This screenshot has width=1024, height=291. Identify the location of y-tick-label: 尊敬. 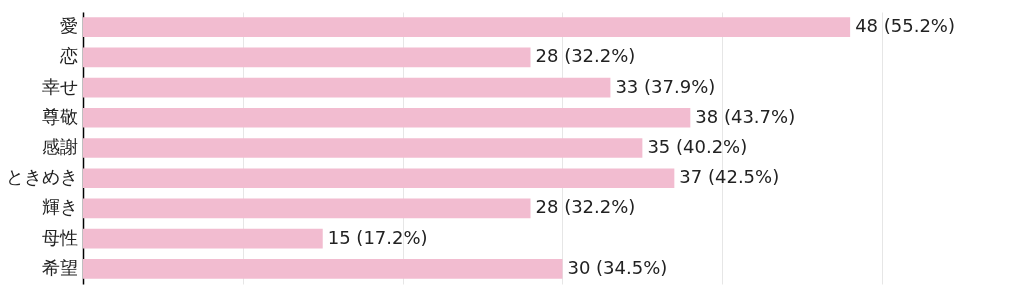
(59, 116).